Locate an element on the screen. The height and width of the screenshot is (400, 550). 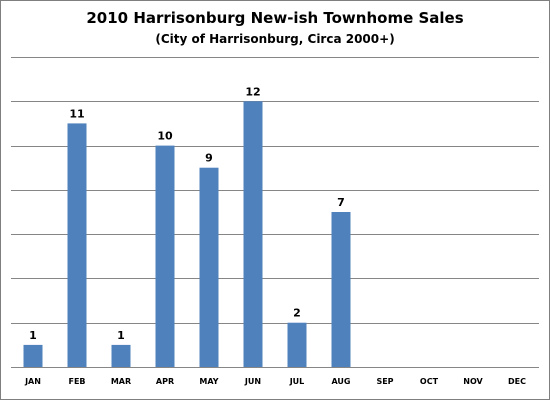
bar-jul is located at coordinates (297, 344).